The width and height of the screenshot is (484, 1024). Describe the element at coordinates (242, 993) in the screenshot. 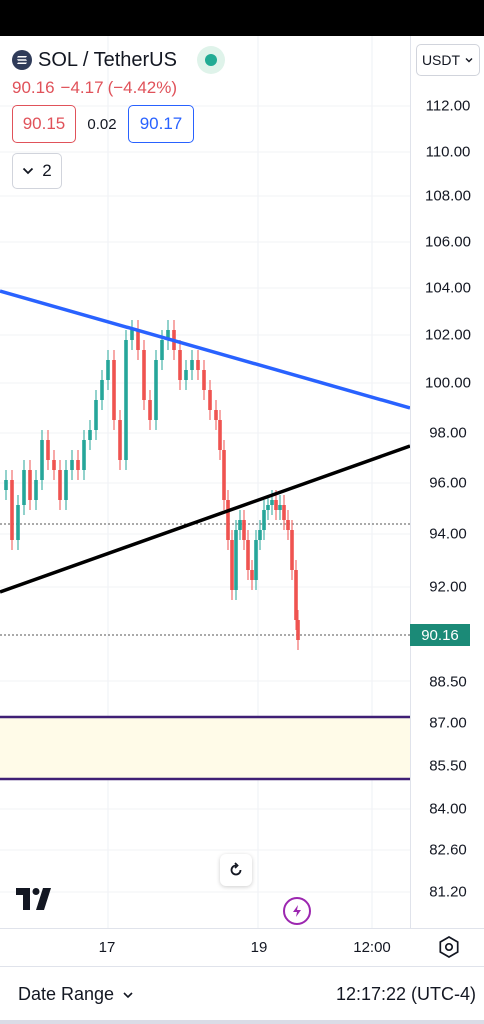

I see `bottom-toolbar: Date Range 12:17:22 (UTC-4)` at that location.